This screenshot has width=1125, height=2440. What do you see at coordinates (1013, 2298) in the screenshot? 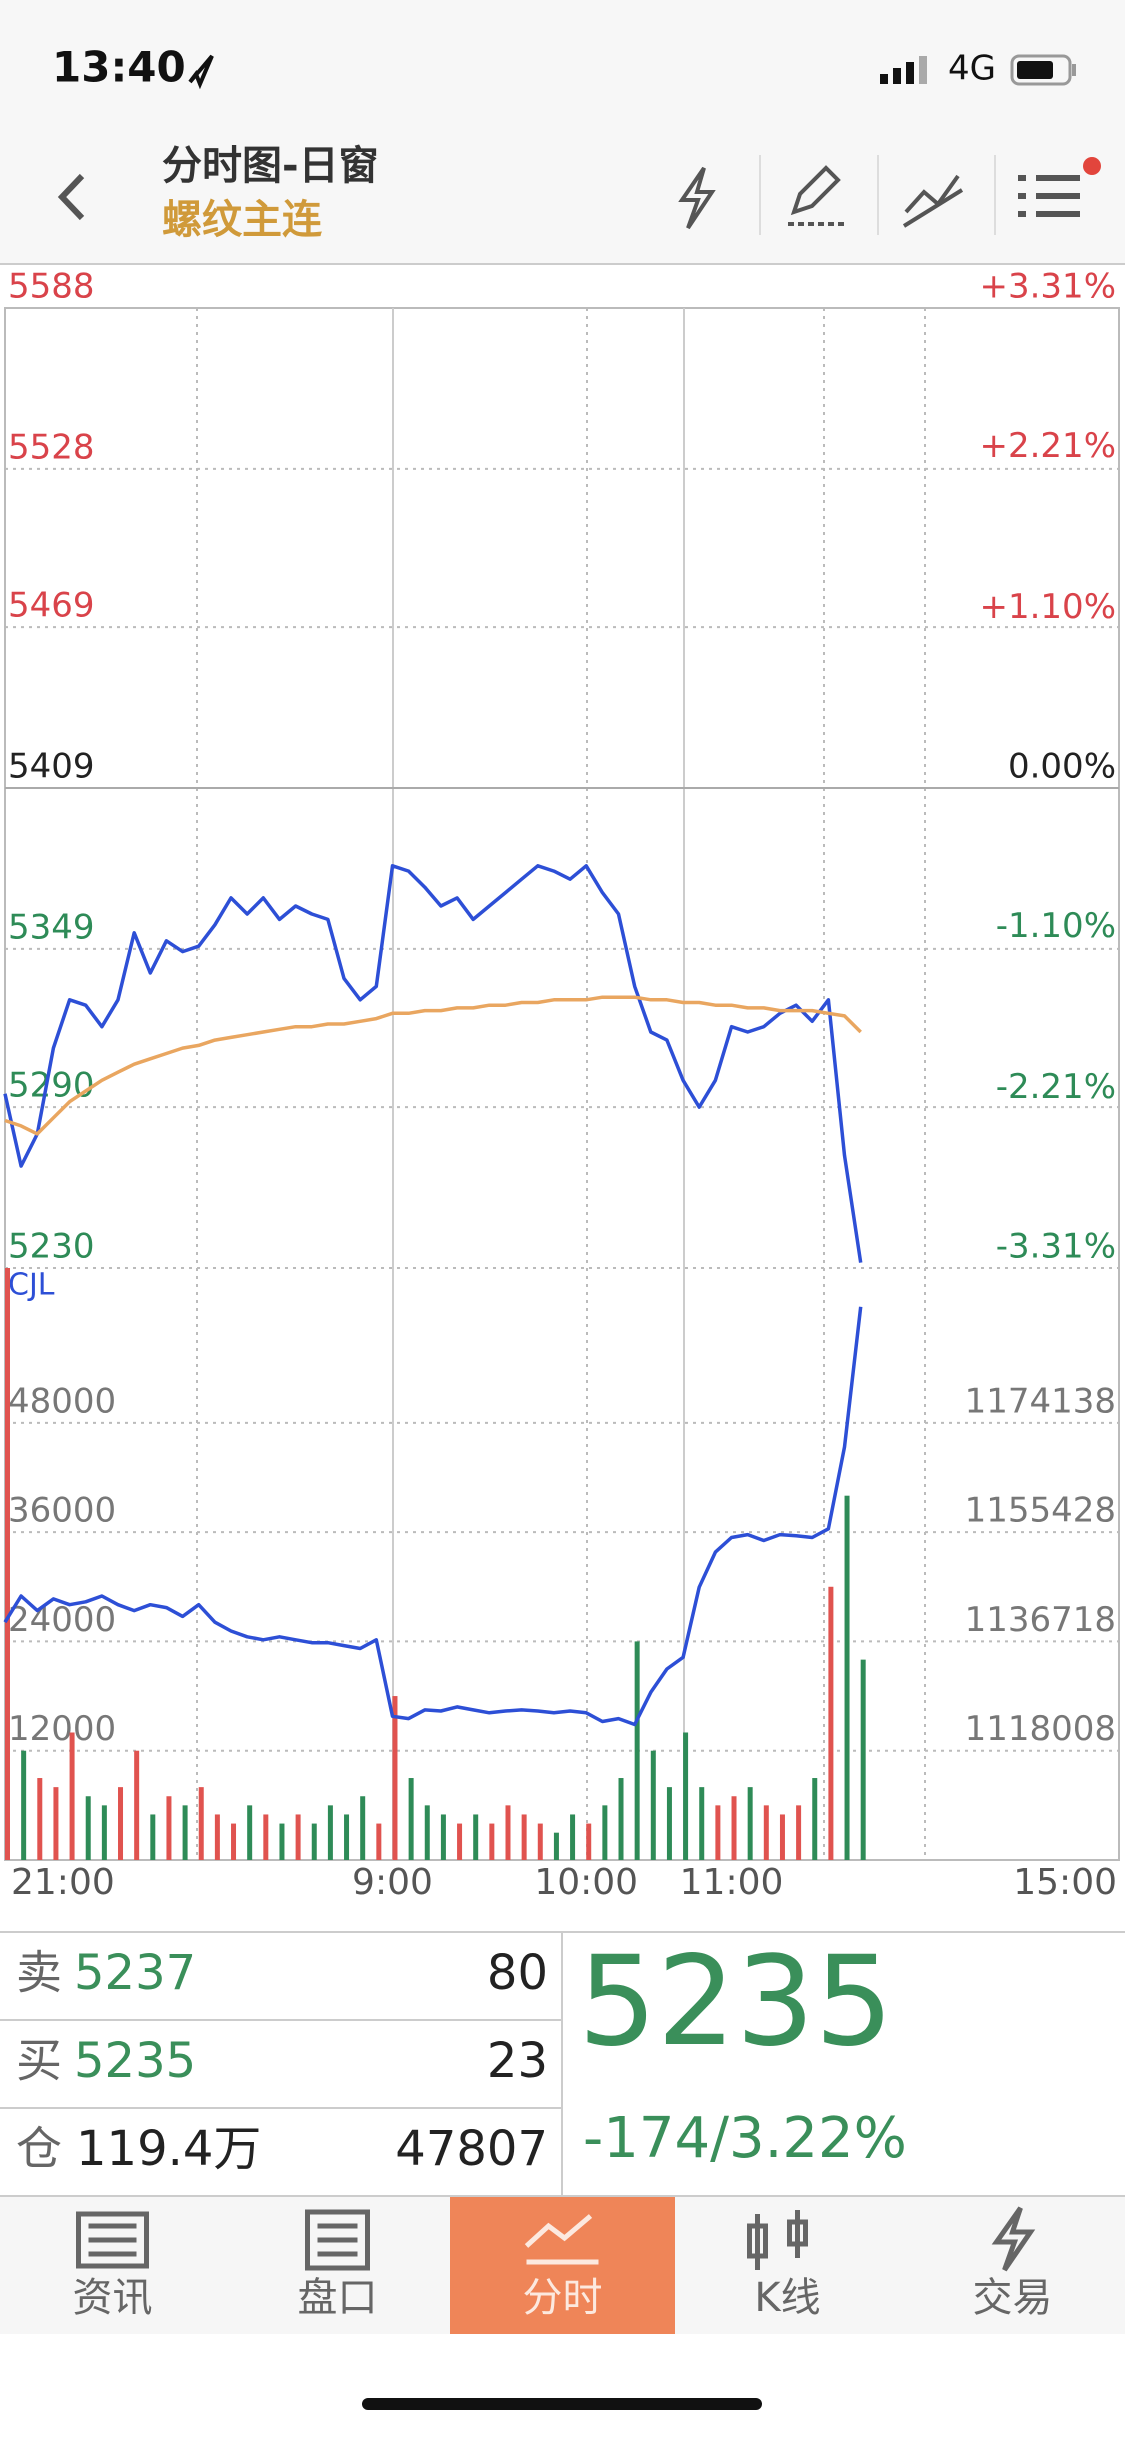
I see `tab-label: 交易` at bounding box center [1013, 2298].